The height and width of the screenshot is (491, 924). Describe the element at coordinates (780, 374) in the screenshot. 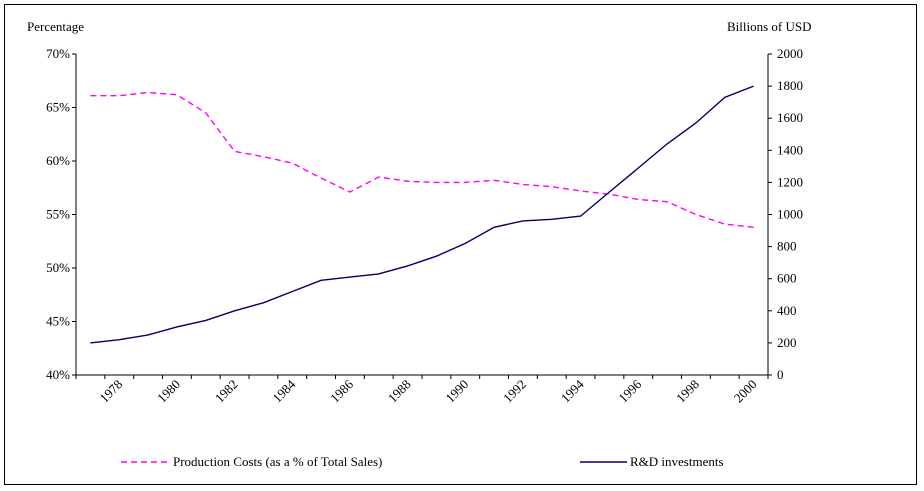

I see `right-tick-label: 0` at that location.